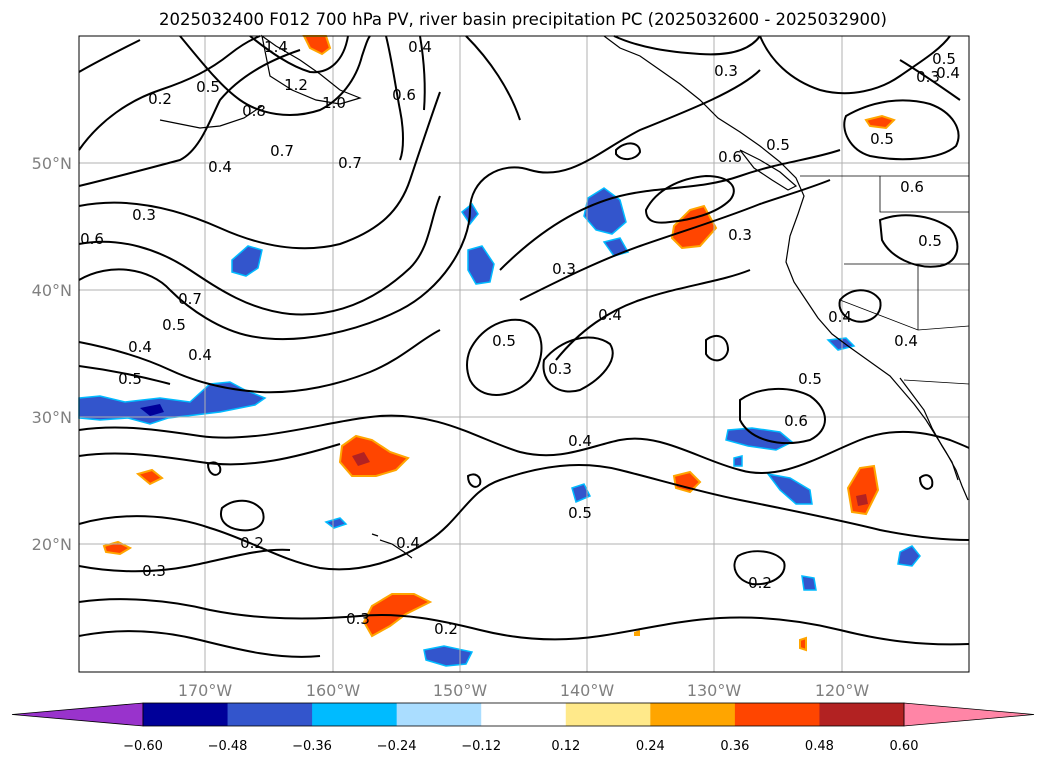  What do you see at coordinates (282, 151) in the screenshot?
I see `contour-label: 0.7` at bounding box center [282, 151].